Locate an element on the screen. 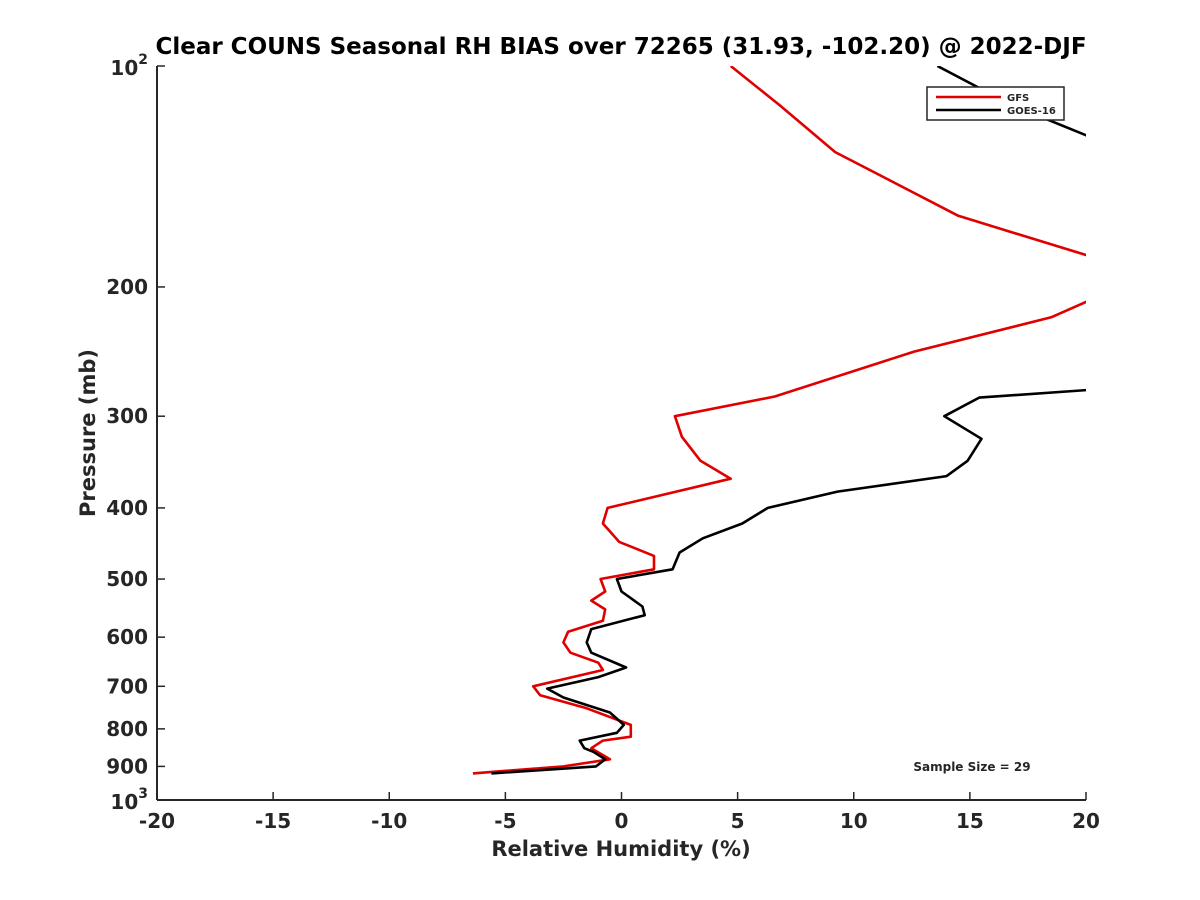 The width and height of the screenshot is (1200, 900). x-tick-label: 0 is located at coordinates (622, 821).